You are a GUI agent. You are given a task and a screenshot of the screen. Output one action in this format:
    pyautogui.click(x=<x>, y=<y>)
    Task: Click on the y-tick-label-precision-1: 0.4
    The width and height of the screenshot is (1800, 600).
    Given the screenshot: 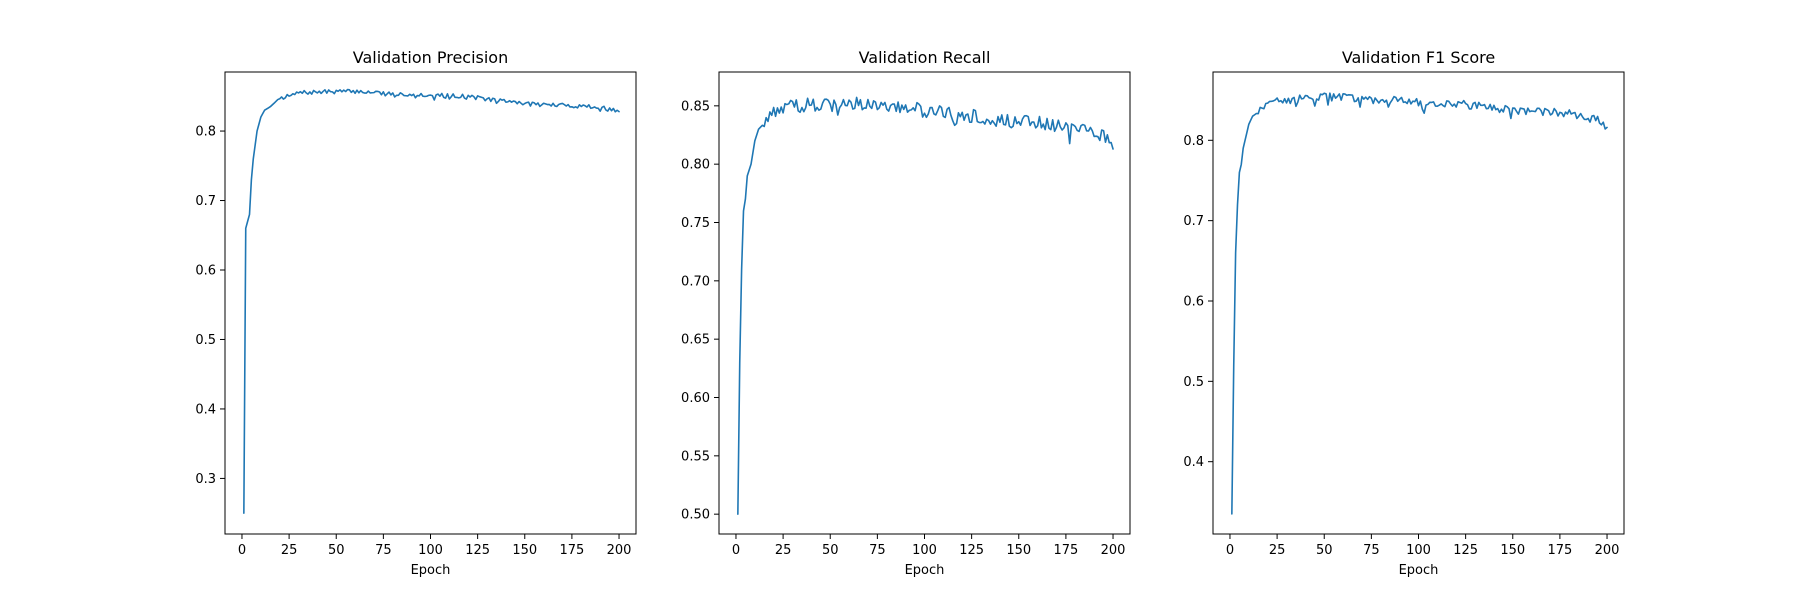 What is the action you would take?
    pyautogui.click(x=205, y=409)
    